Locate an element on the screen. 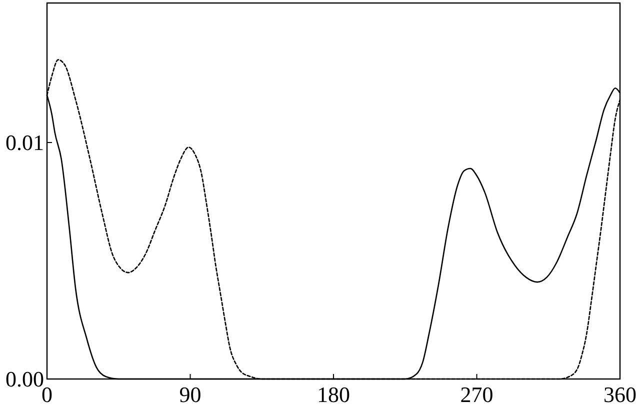  x-tick-label: 90 is located at coordinates (190, 393).